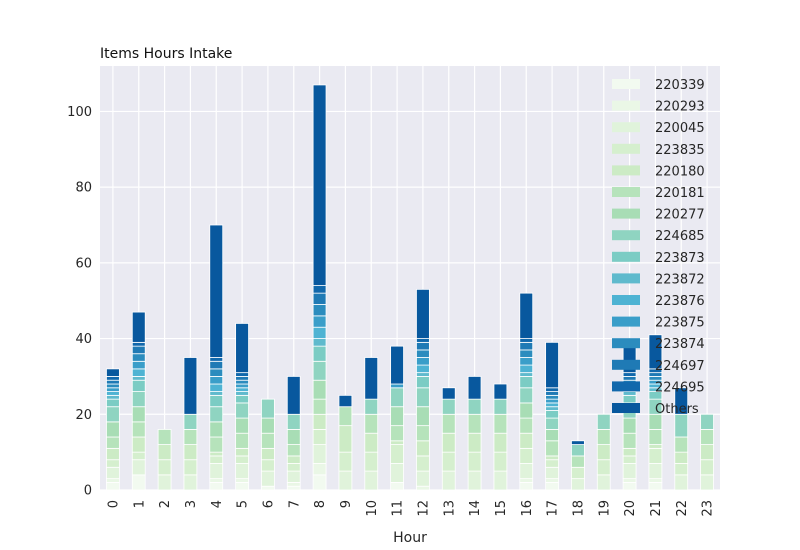 The height and width of the screenshot is (550, 800). Describe the element at coordinates (677, 409) in the screenshot. I see `legend-label: Others` at that location.